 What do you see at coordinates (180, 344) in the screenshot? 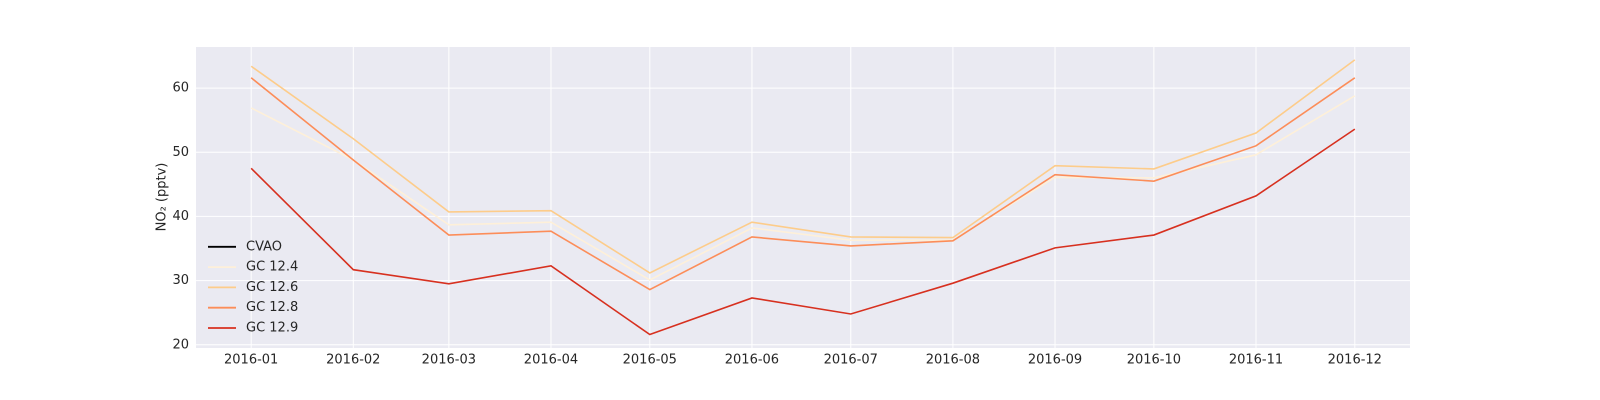
I see `y-tick-label: 20` at bounding box center [180, 344].